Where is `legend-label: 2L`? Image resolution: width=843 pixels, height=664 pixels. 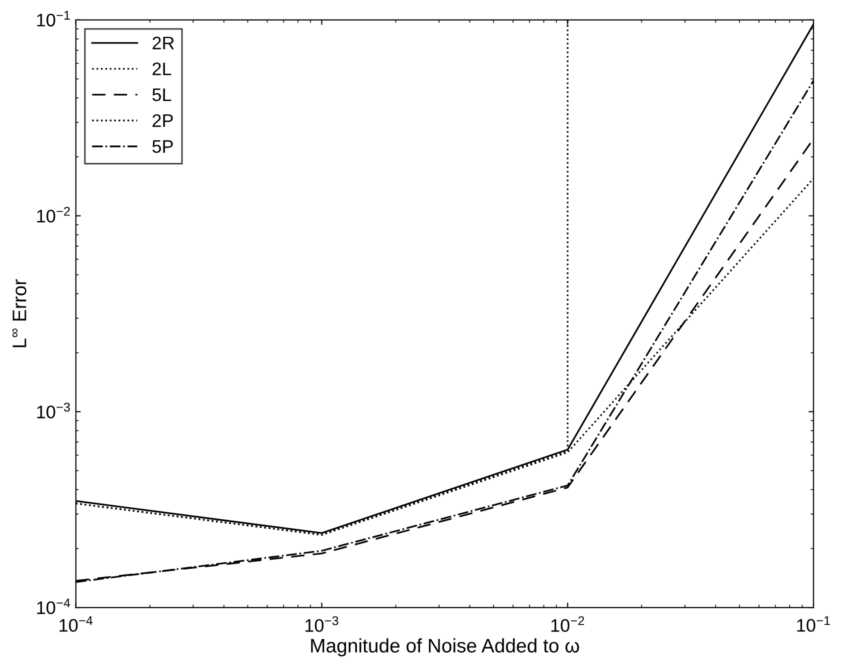
legend-label: 2L is located at coordinates (162, 69).